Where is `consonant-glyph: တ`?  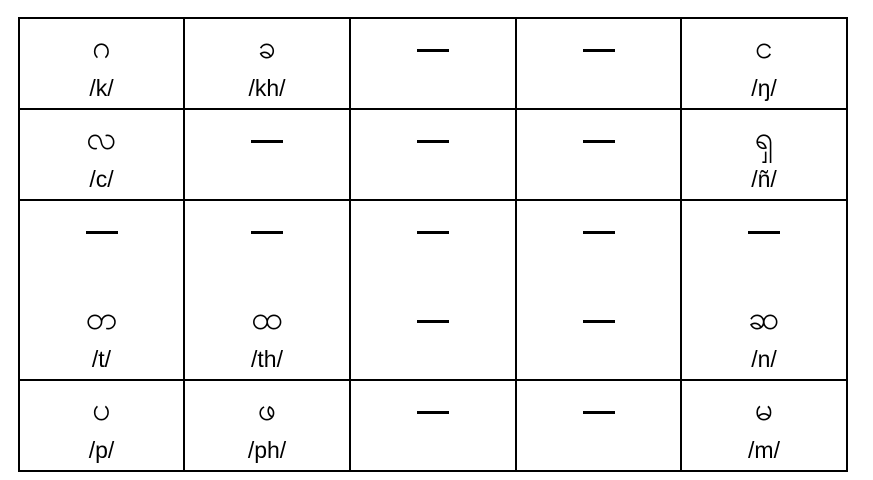 consonant-glyph: တ is located at coordinates (101, 318).